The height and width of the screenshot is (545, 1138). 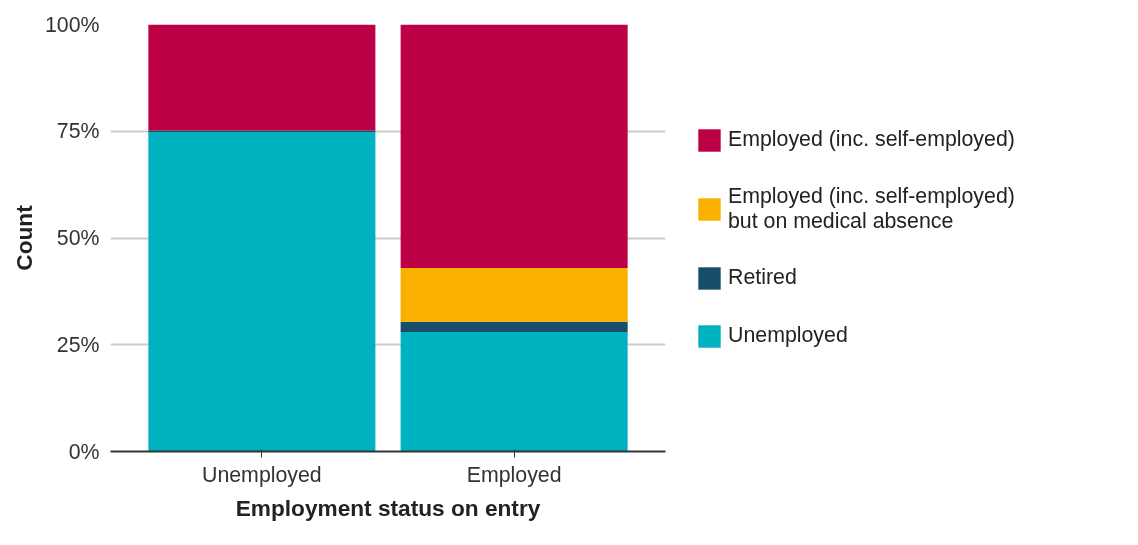 What do you see at coordinates (78, 238) in the screenshot?
I see `y-tick-label: 50%` at bounding box center [78, 238].